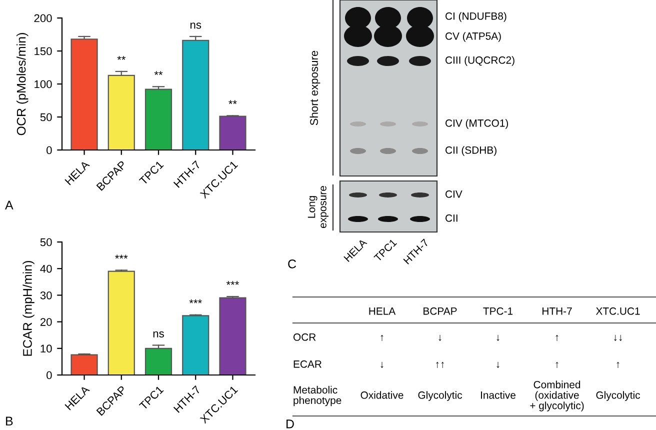 This screenshot has width=656, height=430. What do you see at coordinates (618, 311) in the screenshot?
I see `category-label: XTC.UC1` at bounding box center [618, 311].